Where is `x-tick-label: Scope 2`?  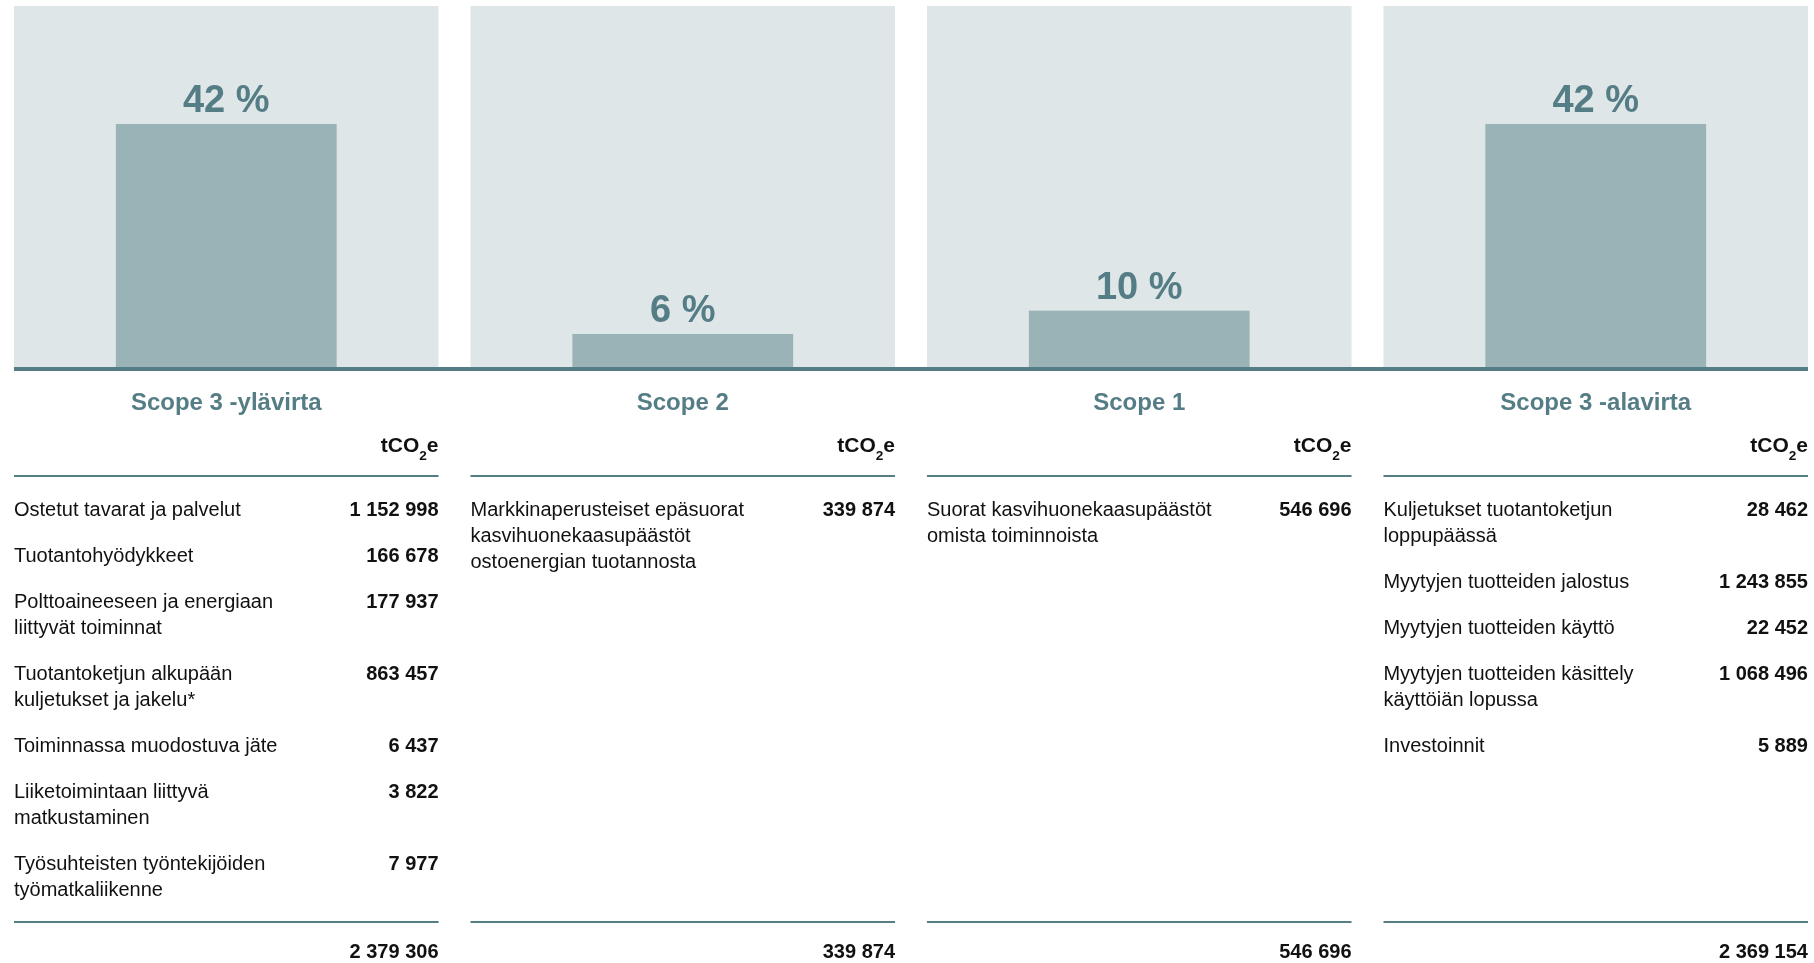 x-tick-label: Scope 2 is located at coordinates (682, 401).